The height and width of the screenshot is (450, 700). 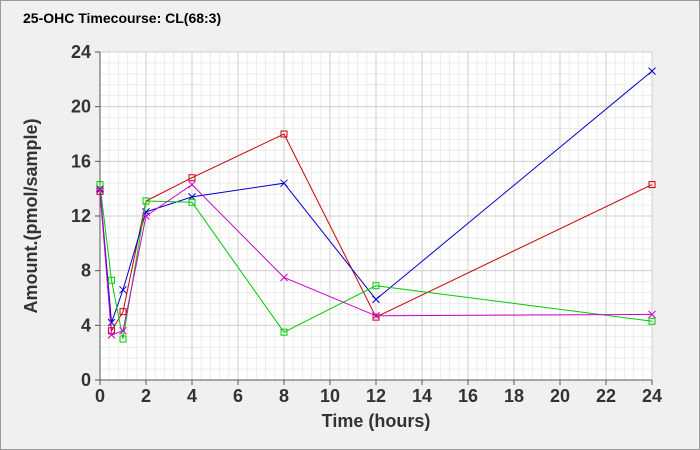 I want to click on x-tick-label: 16, so click(x=468, y=396).